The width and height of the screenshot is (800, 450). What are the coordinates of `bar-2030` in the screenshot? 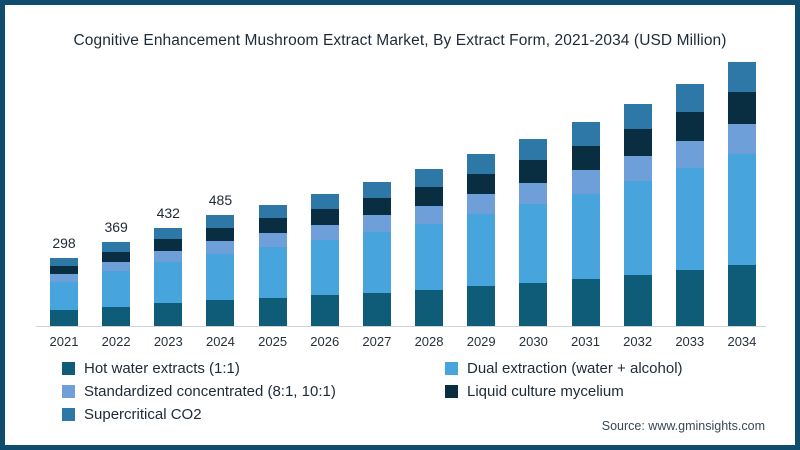 It's located at (533, 232).